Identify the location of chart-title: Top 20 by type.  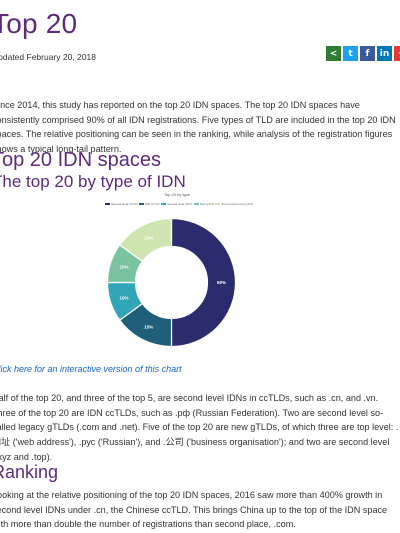
(177, 194).